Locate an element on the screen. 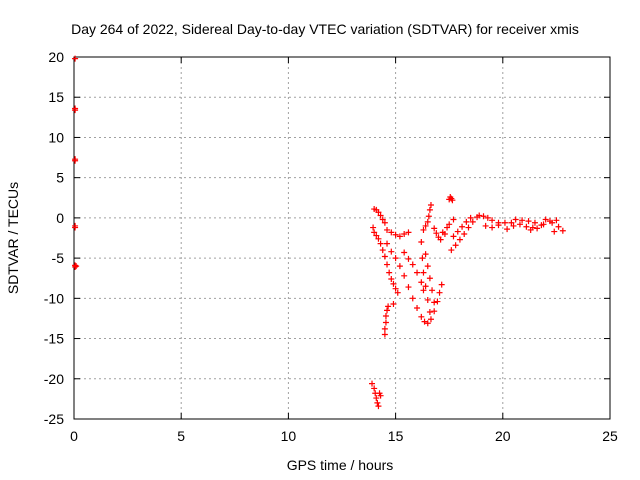 This screenshot has height=480, width=640. x-tick-labels: 0 5 10 15 20 25 is located at coordinates (344, 436).